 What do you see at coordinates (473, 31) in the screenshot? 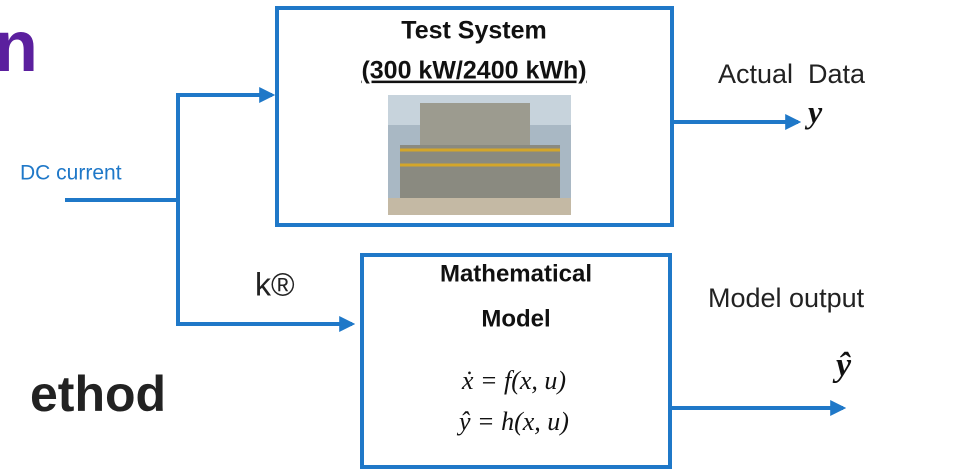
I see `system-title: Test System` at bounding box center [473, 31].